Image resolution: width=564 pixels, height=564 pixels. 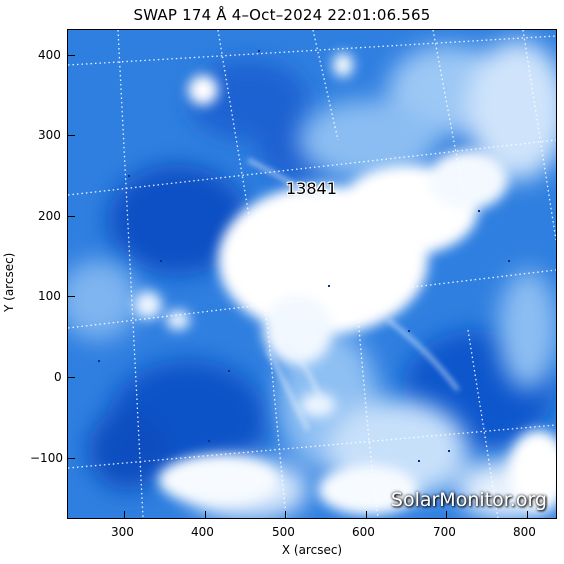 I want to click on x-tick-label: 300, so click(x=122, y=532).